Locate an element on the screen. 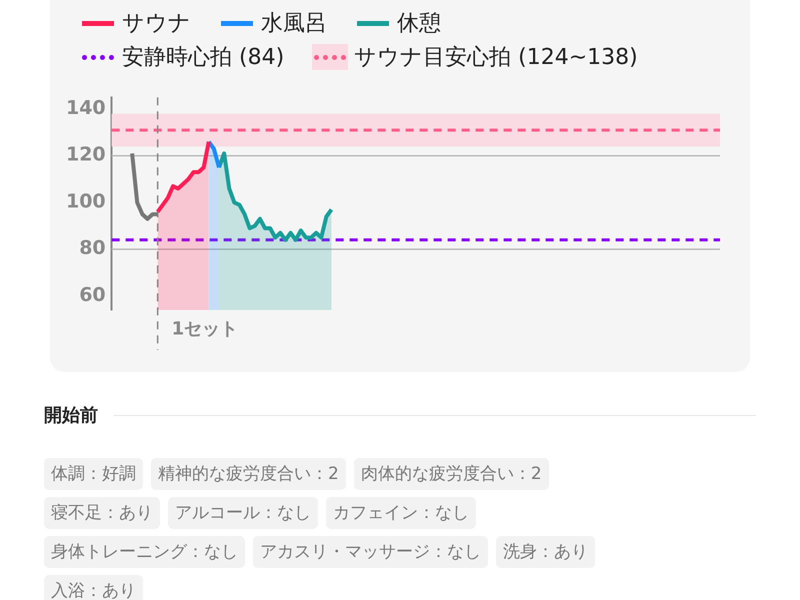 This screenshot has width=800, height=600. y-tick-label: 60 is located at coordinates (92, 295).